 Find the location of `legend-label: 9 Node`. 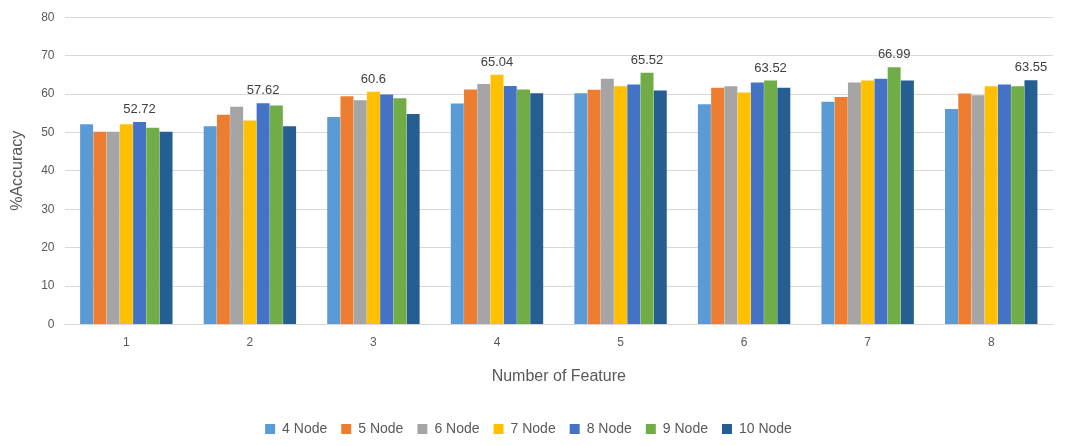

legend-label: 9 Node is located at coordinates (685, 427).